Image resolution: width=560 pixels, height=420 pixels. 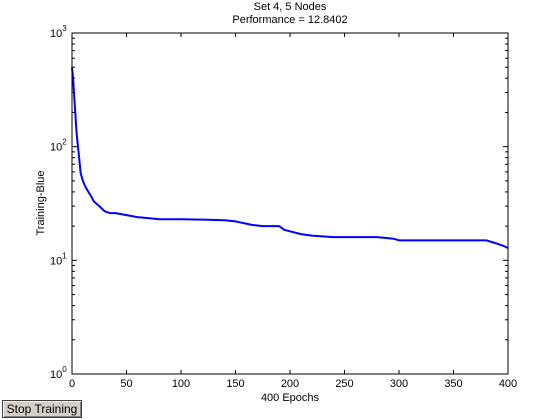 I want to click on y-tick-label: 10⁰, so click(x=58, y=373).